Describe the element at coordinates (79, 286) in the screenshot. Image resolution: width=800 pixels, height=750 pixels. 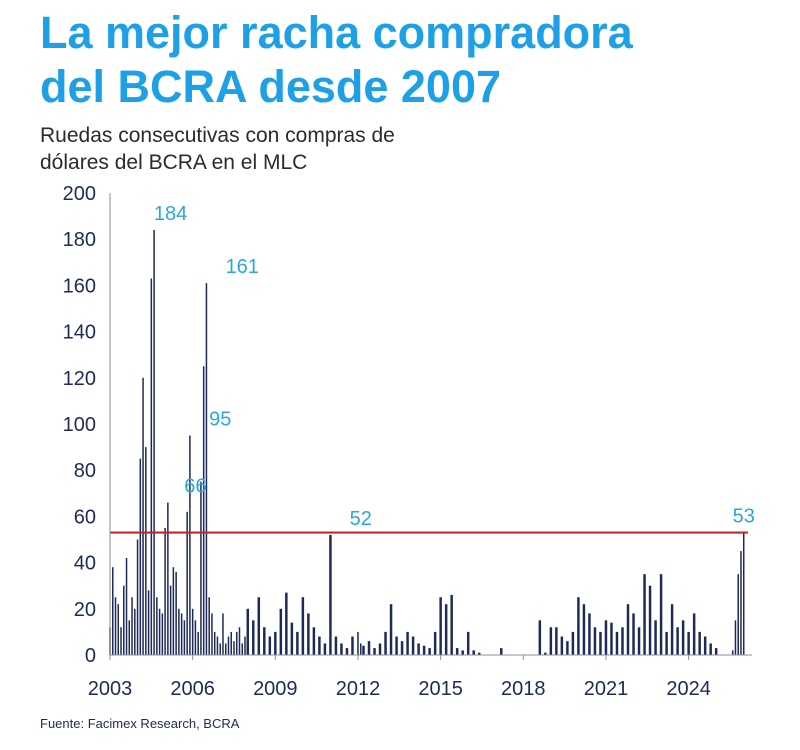
I see `y-tick-label: 160` at that location.